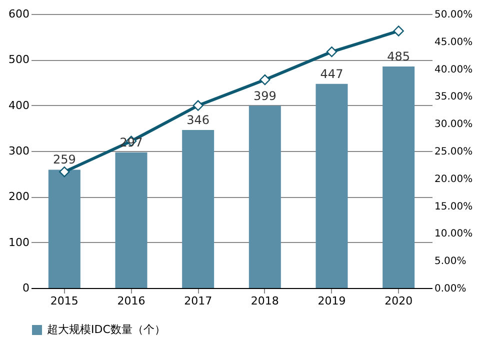  Describe the element at coordinates (64, 301) in the screenshot. I see `x-tick-label: 2015` at that location.